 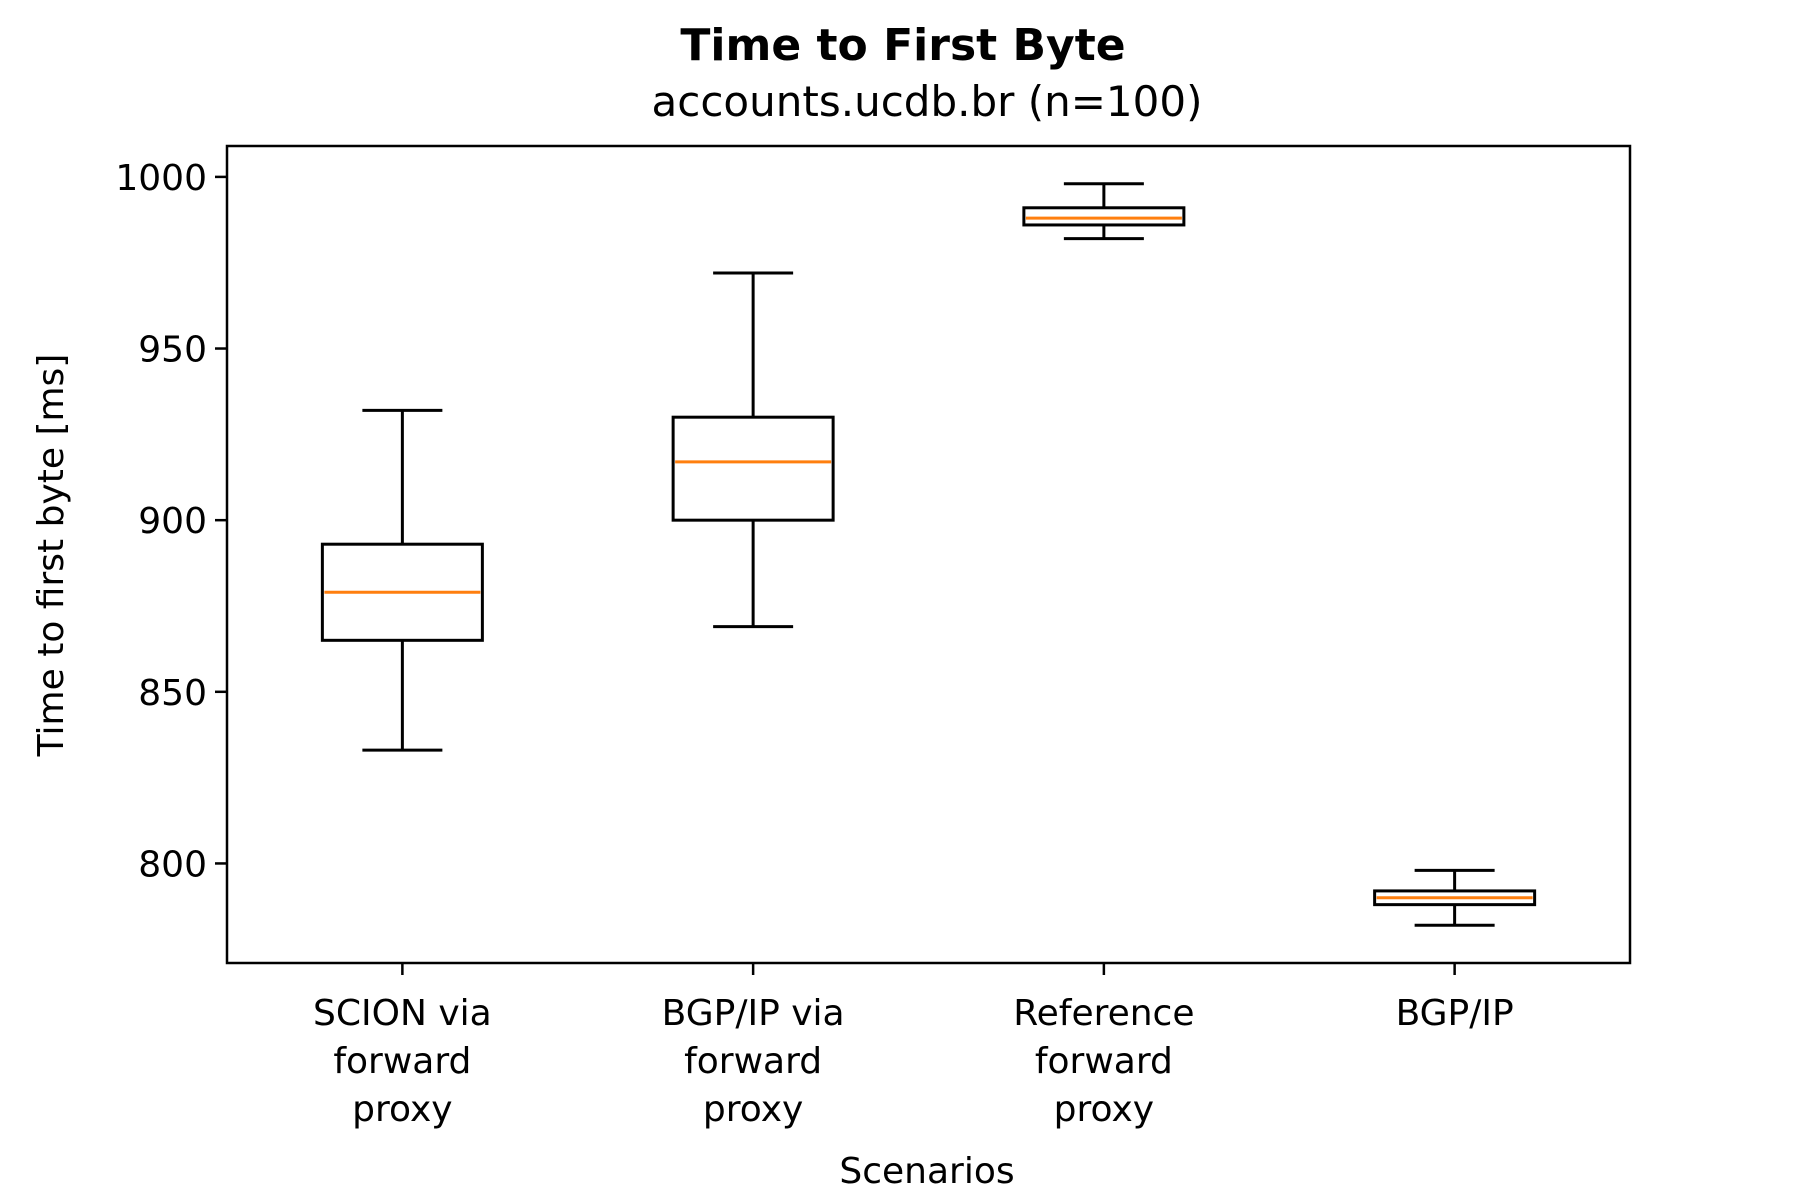 I want to click on y-tick-label: 850, so click(x=172, y=693).